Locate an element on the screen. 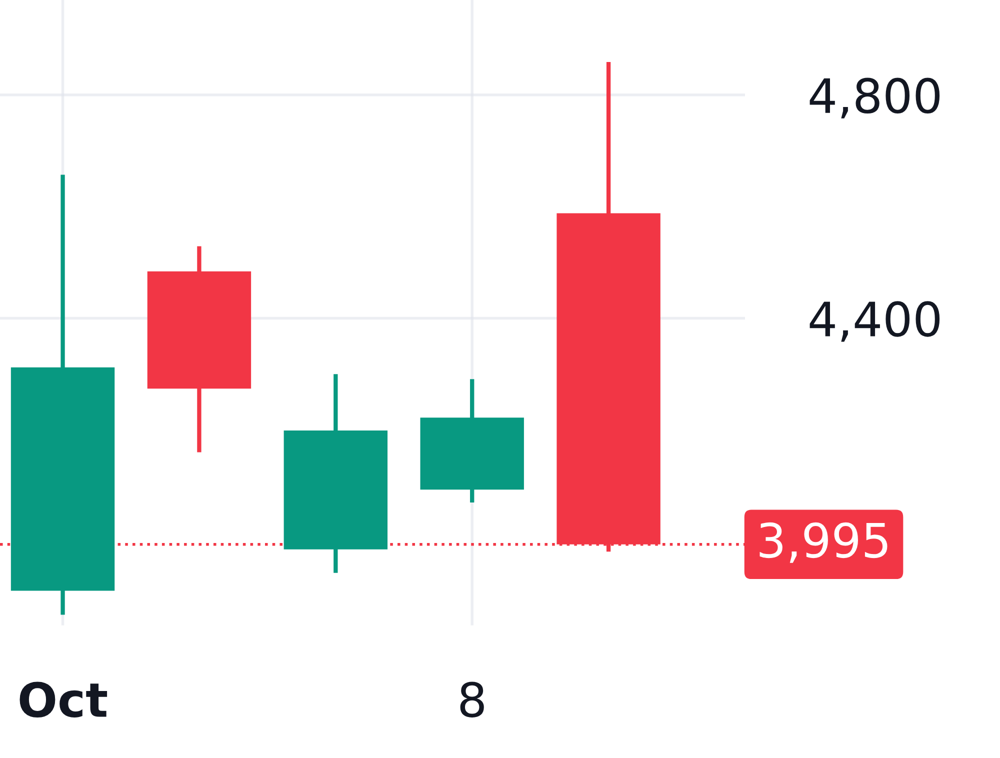 This screenshot has height=758, width=1000. ref-line-label: 3,995 is located at coordinates (824, 542).